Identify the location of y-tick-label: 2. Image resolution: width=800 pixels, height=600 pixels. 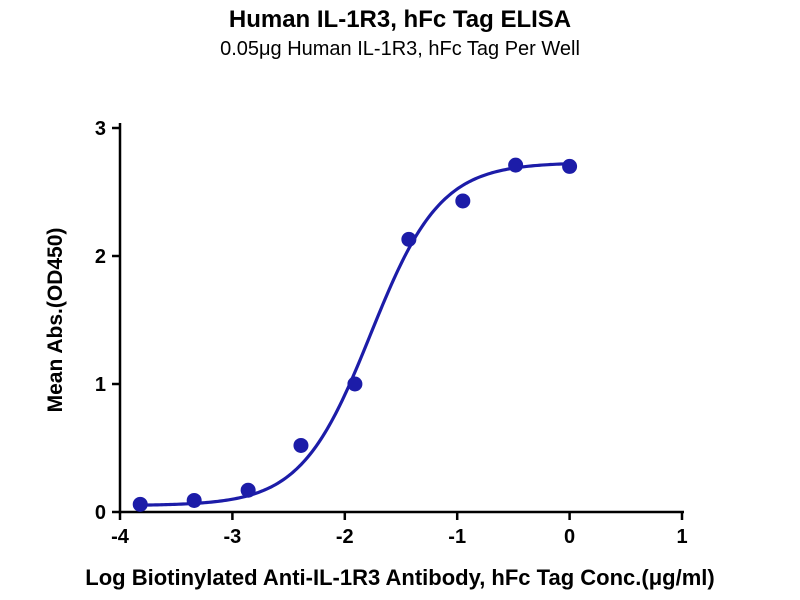
(100, 257).